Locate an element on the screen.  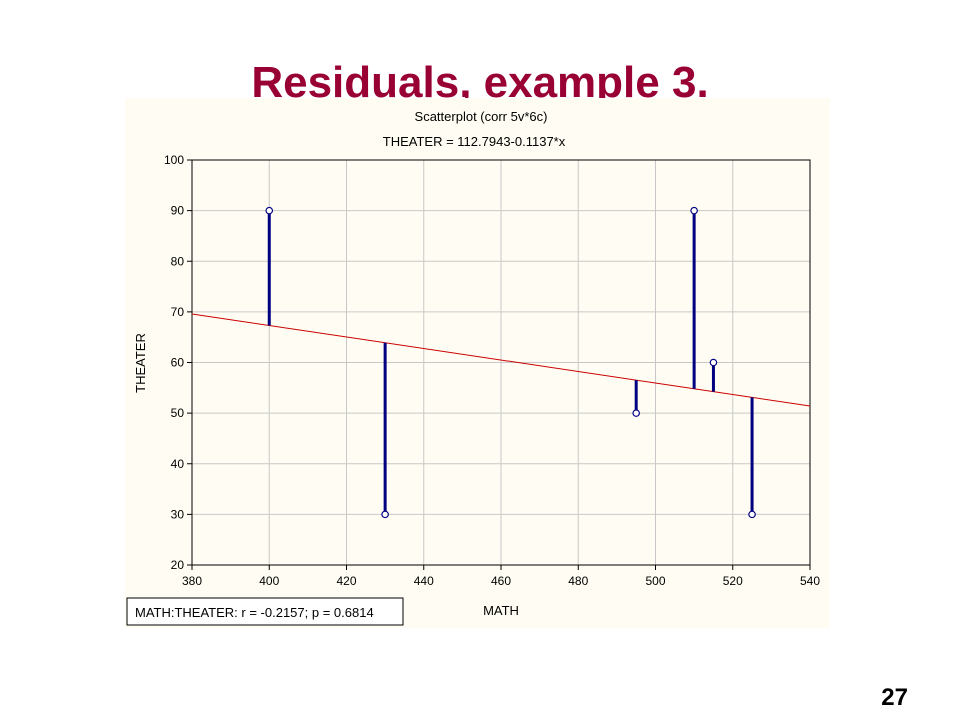
regression-equation: THEATER = 112.7943-0.1137*x is located at coordinates (474, 141).